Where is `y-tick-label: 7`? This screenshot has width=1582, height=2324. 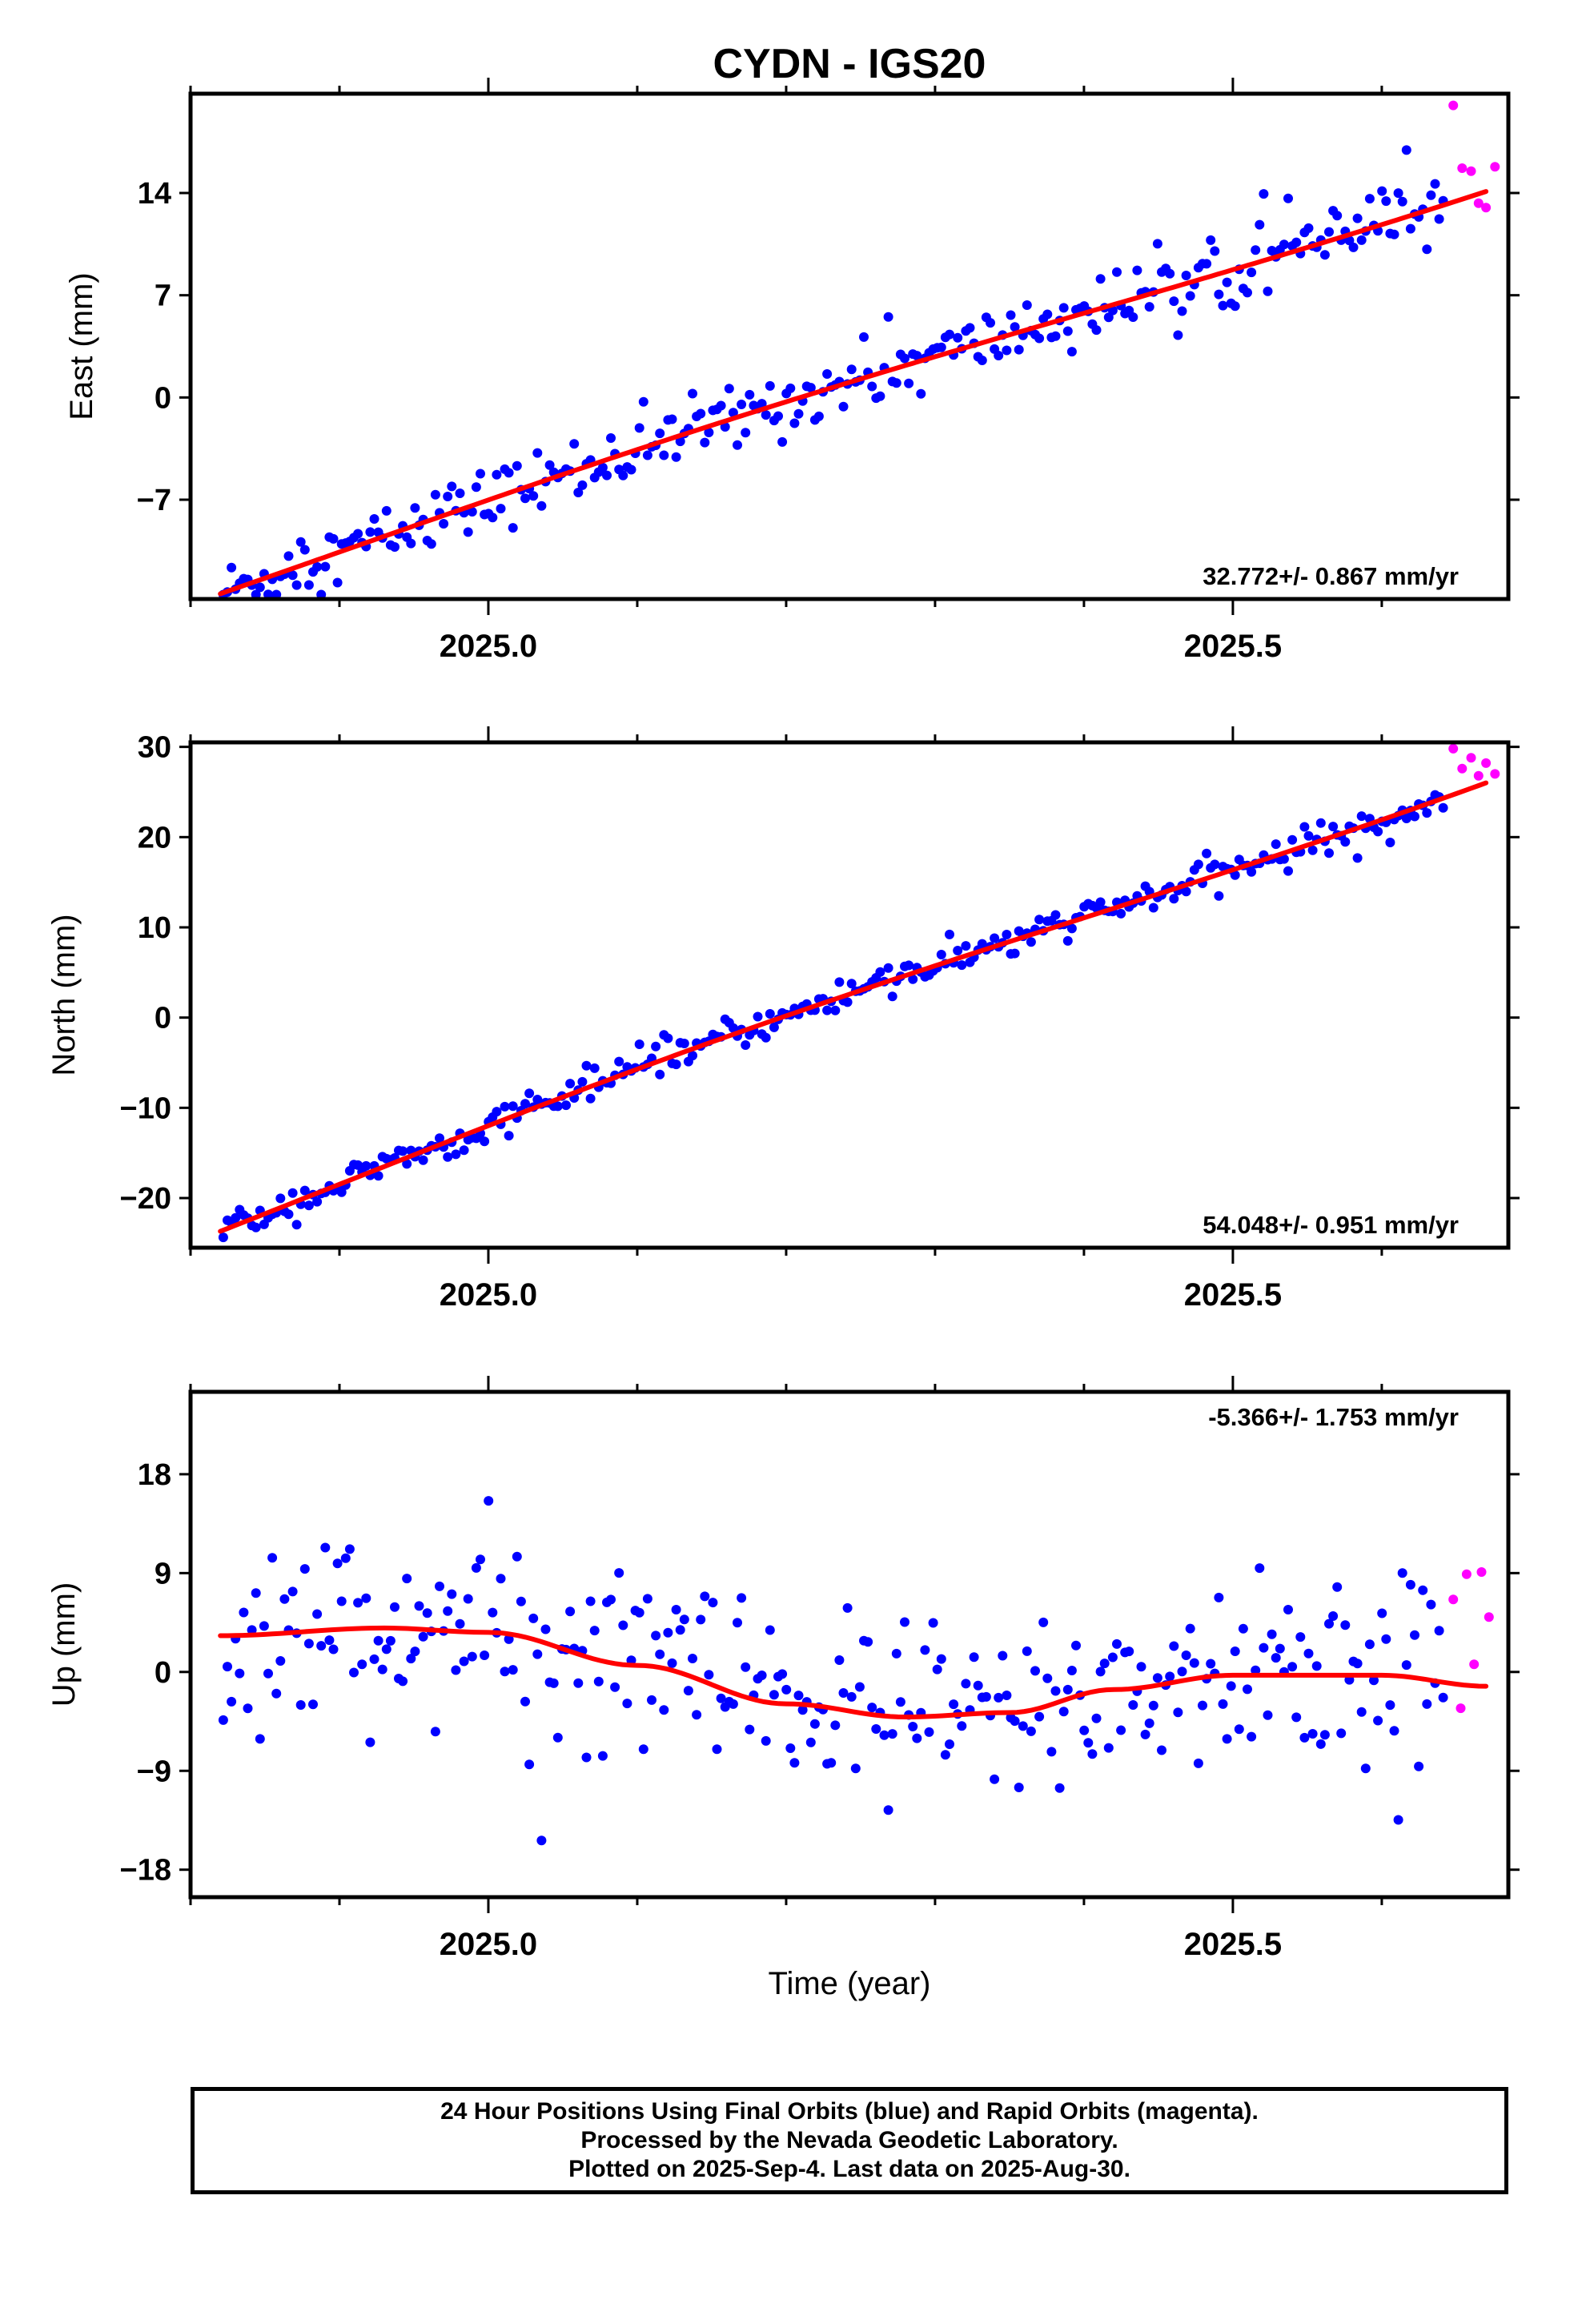
y-tick-label: 7 is located at coordinates (163, 296).